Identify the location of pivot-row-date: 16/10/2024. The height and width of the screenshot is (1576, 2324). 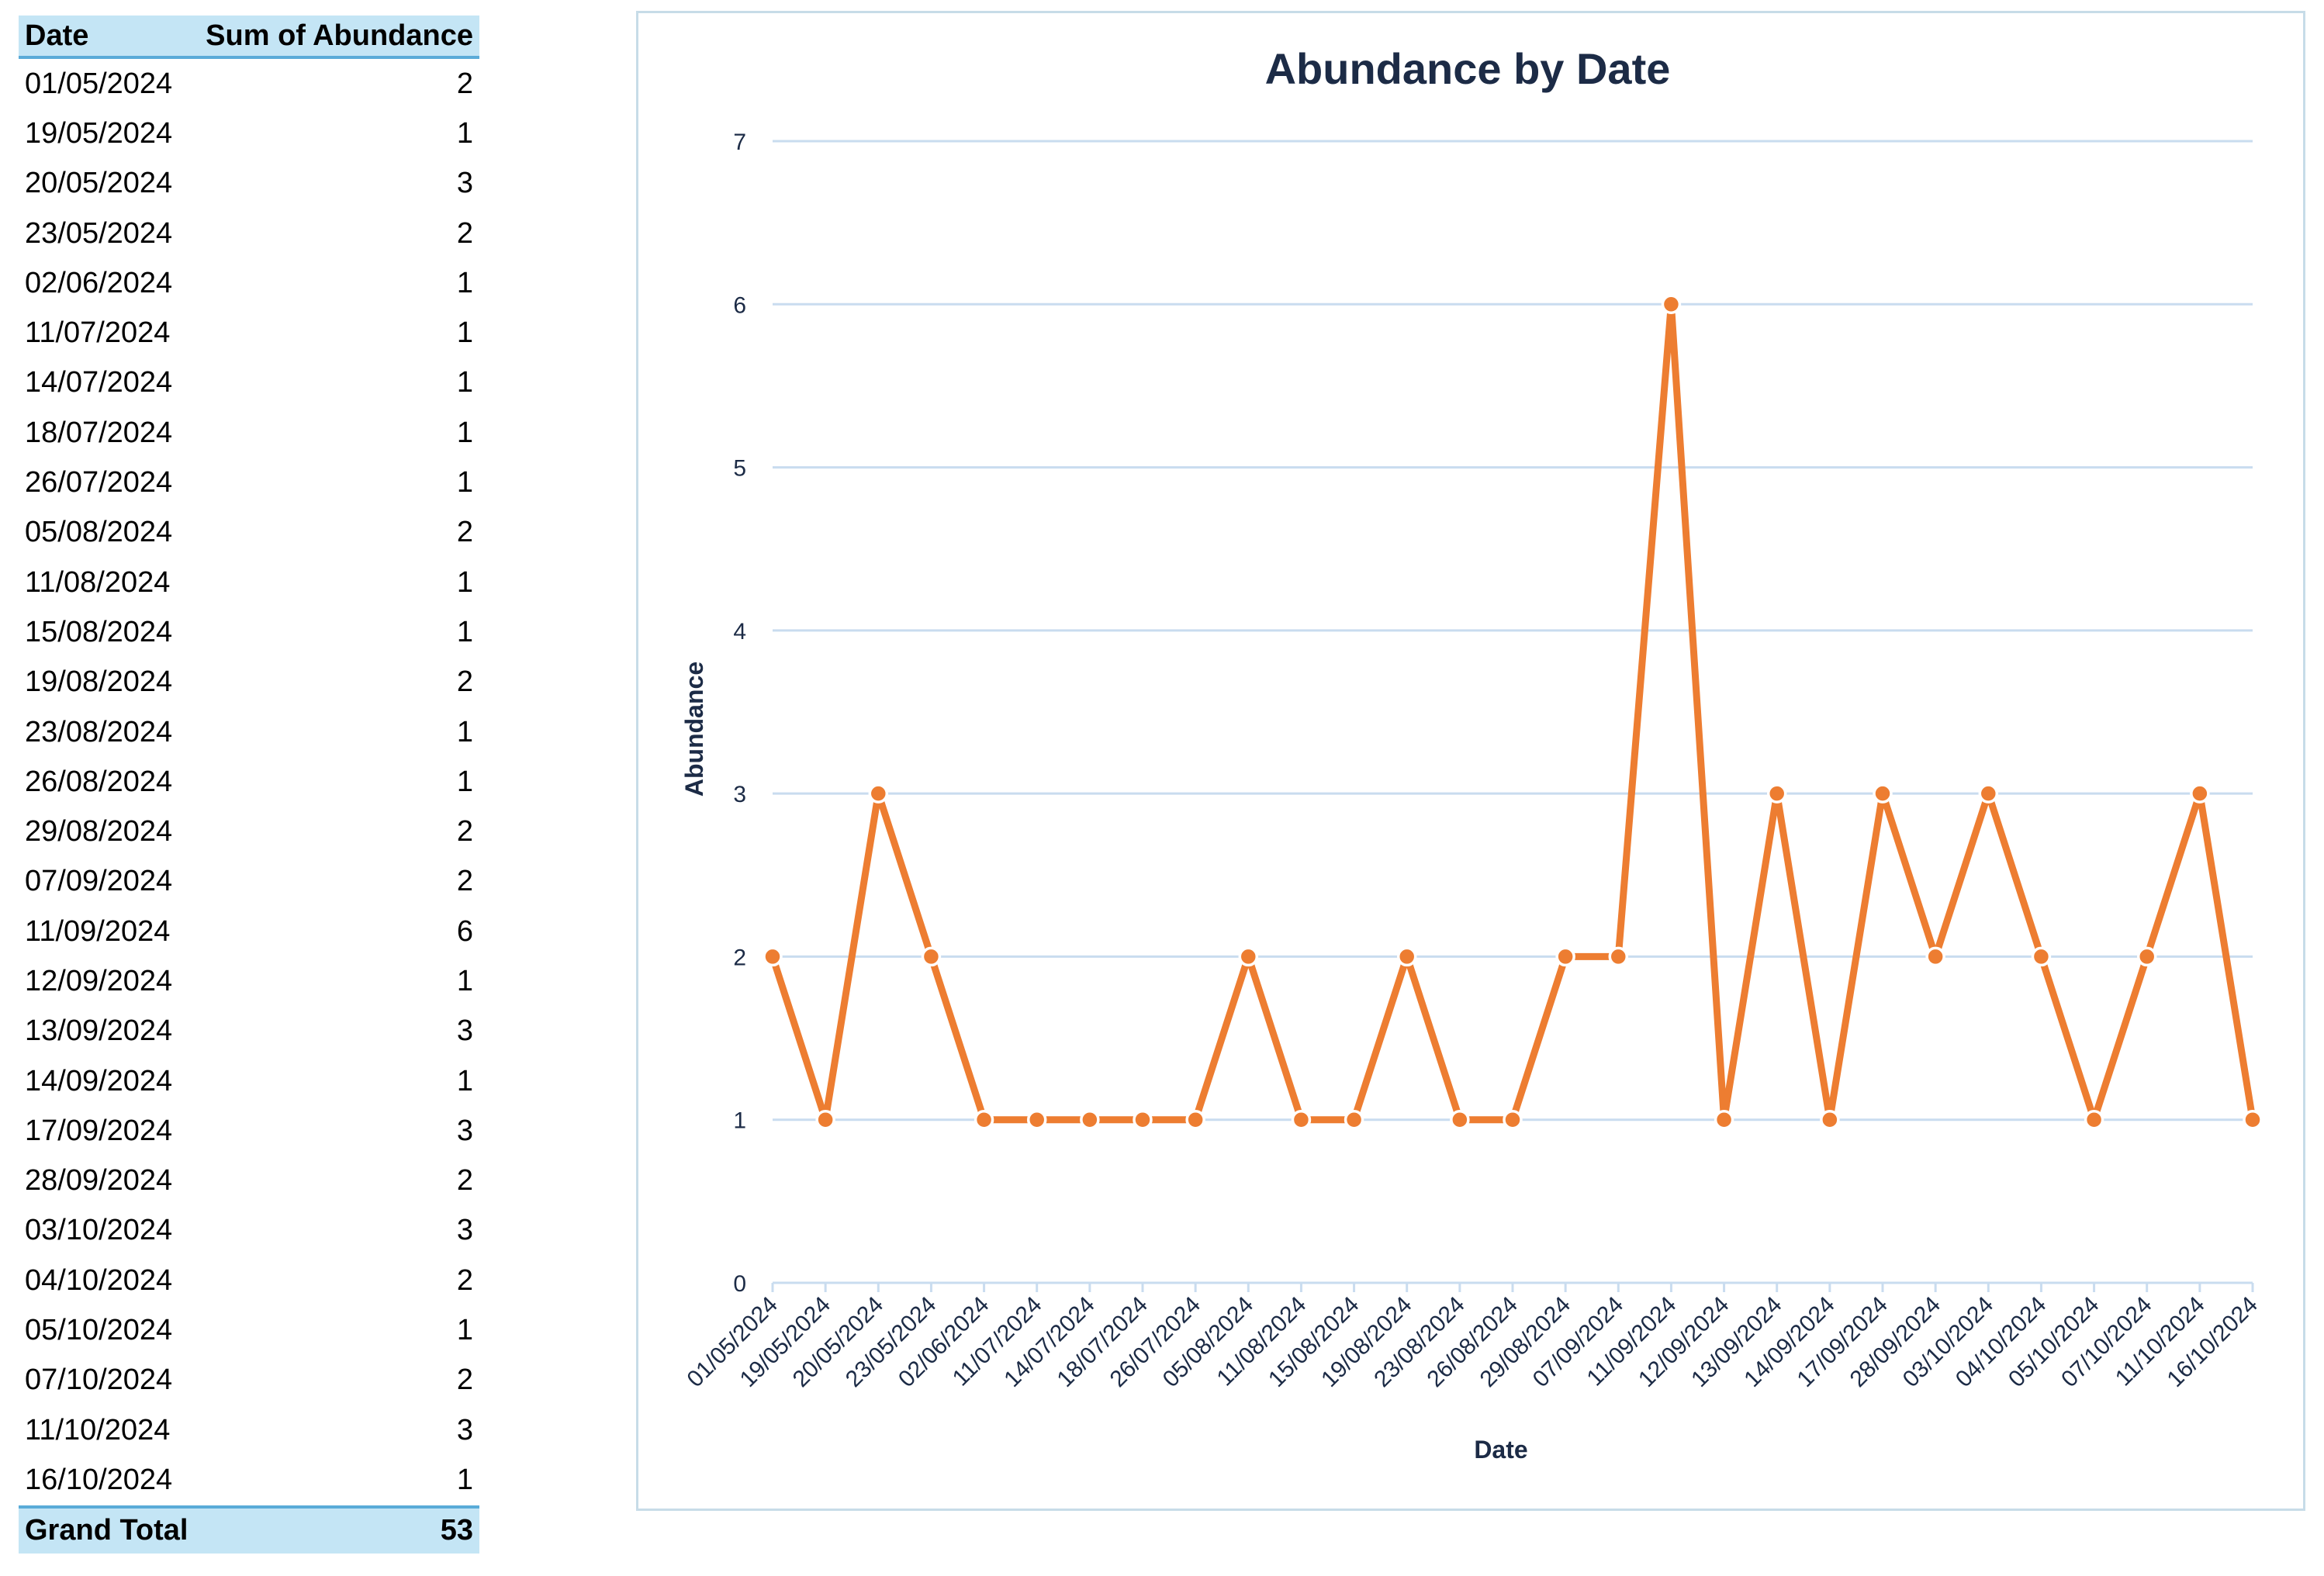
(99, 1479).